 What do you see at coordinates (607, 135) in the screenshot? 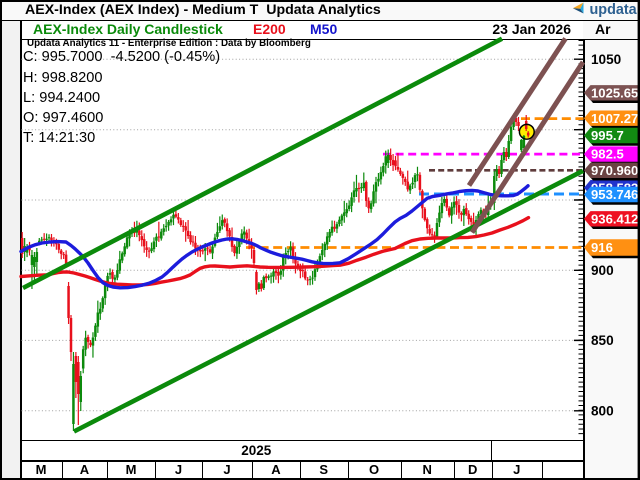
I see `svg-text: 995.7` at bounding box center [607, 135].